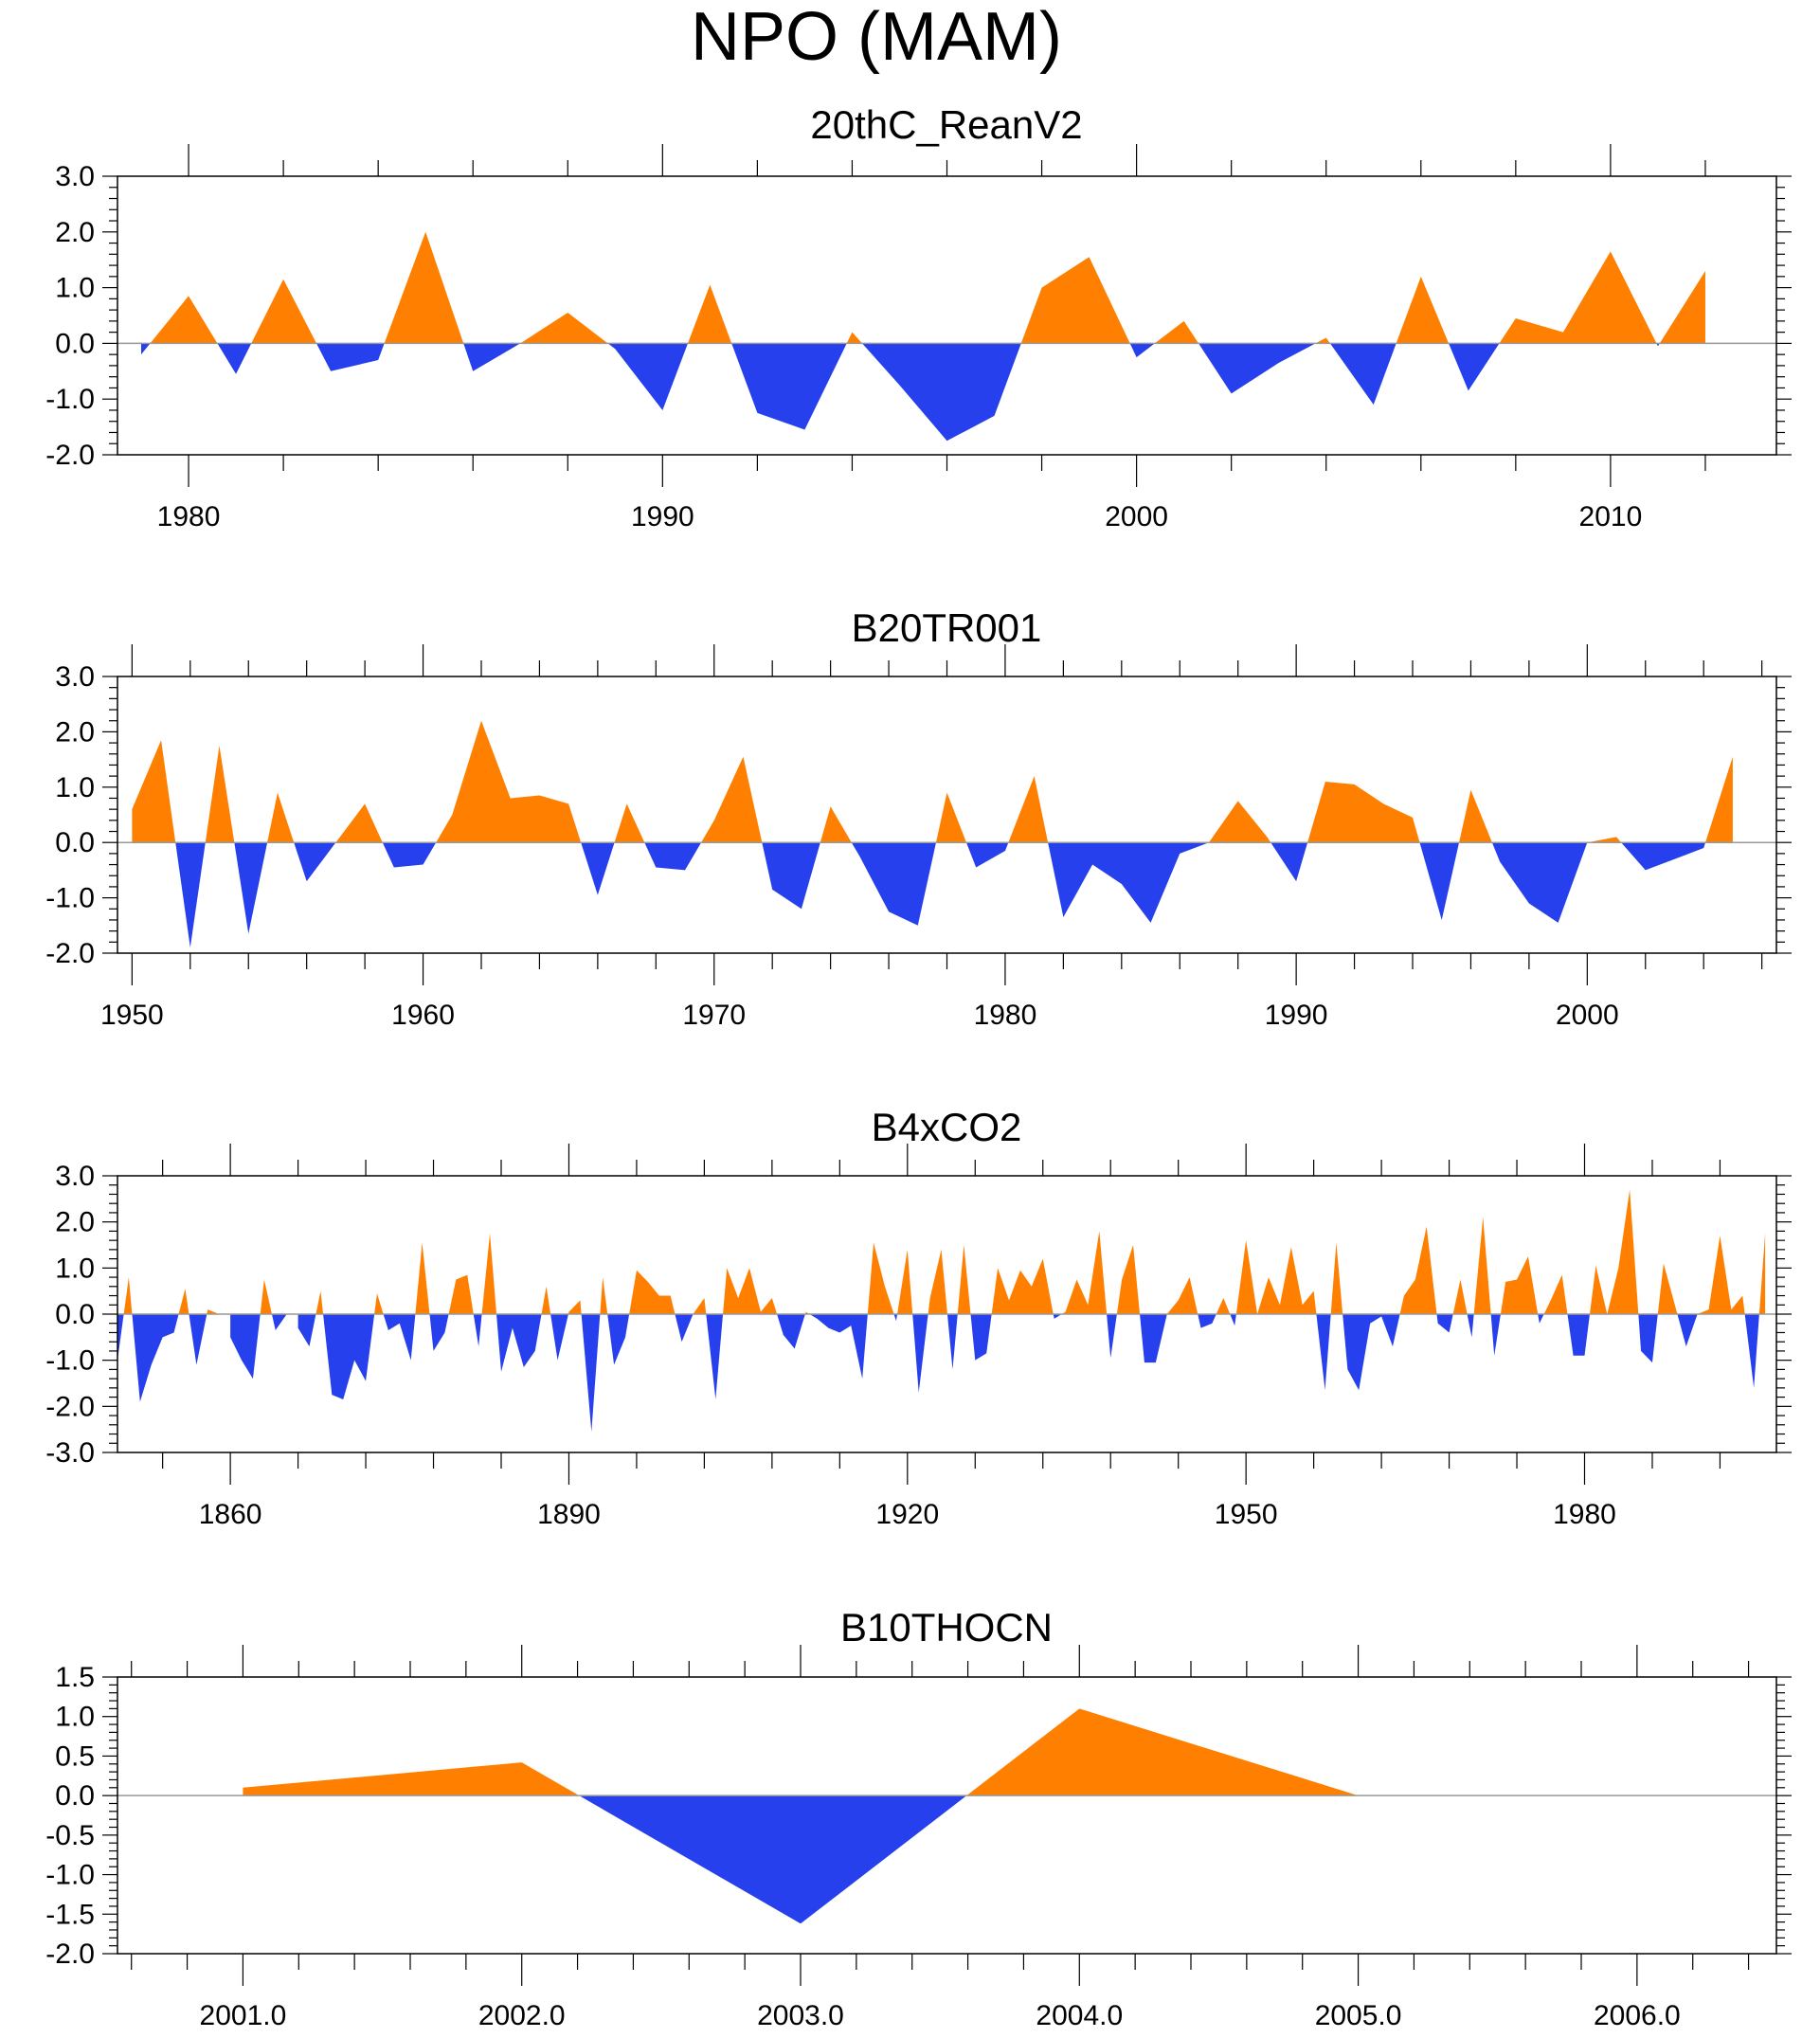 The image size is (1820, 2038). What do you see at coordinates (1611, 516) in the screenshot?
I see `x-tick-label: 2010` at bounding box center [1611, 516].